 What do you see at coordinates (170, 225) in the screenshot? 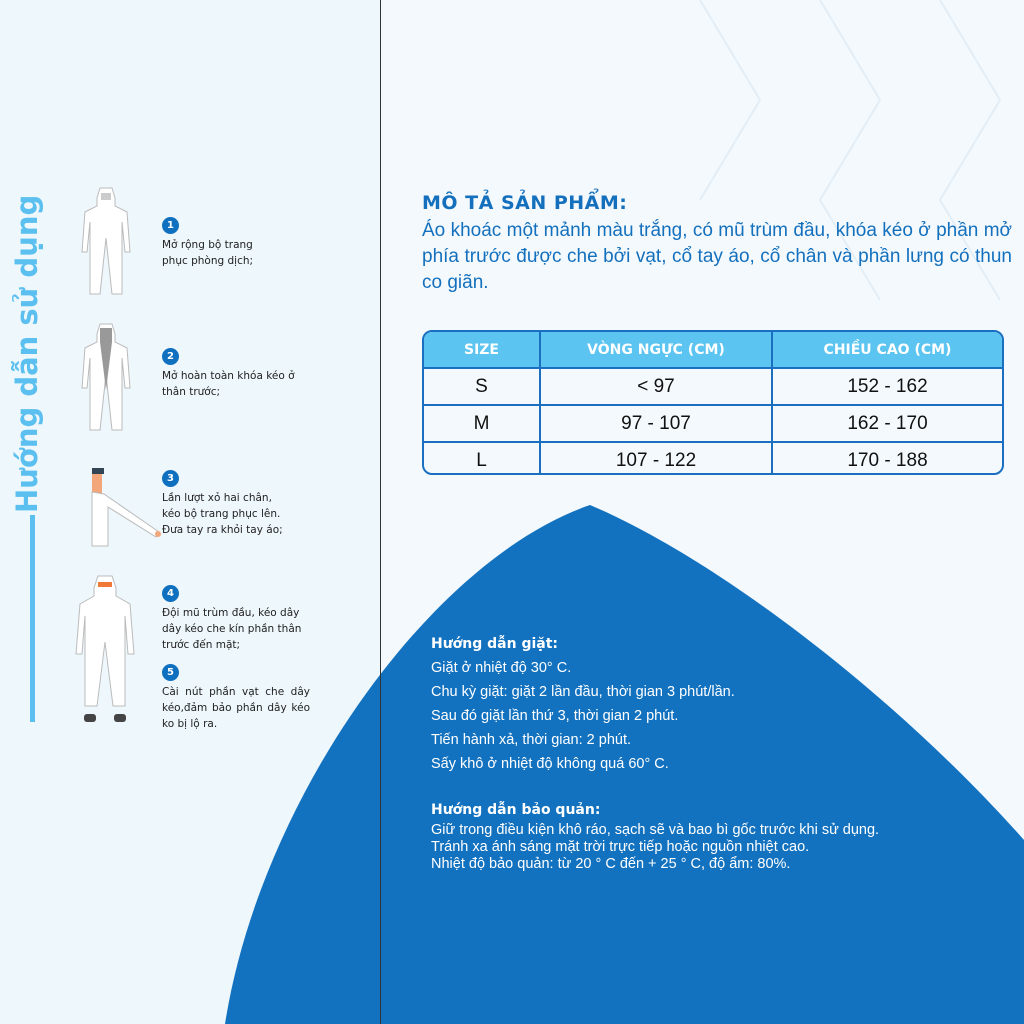
I see `step-number-badge: 1` at bounding box center [170, 225].